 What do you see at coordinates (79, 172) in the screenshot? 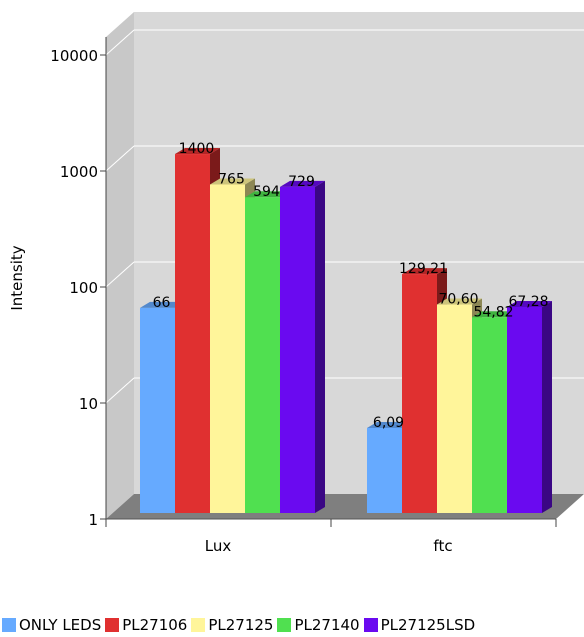
I see `y-tick-label: 1000` at bounding box center [79, 172].